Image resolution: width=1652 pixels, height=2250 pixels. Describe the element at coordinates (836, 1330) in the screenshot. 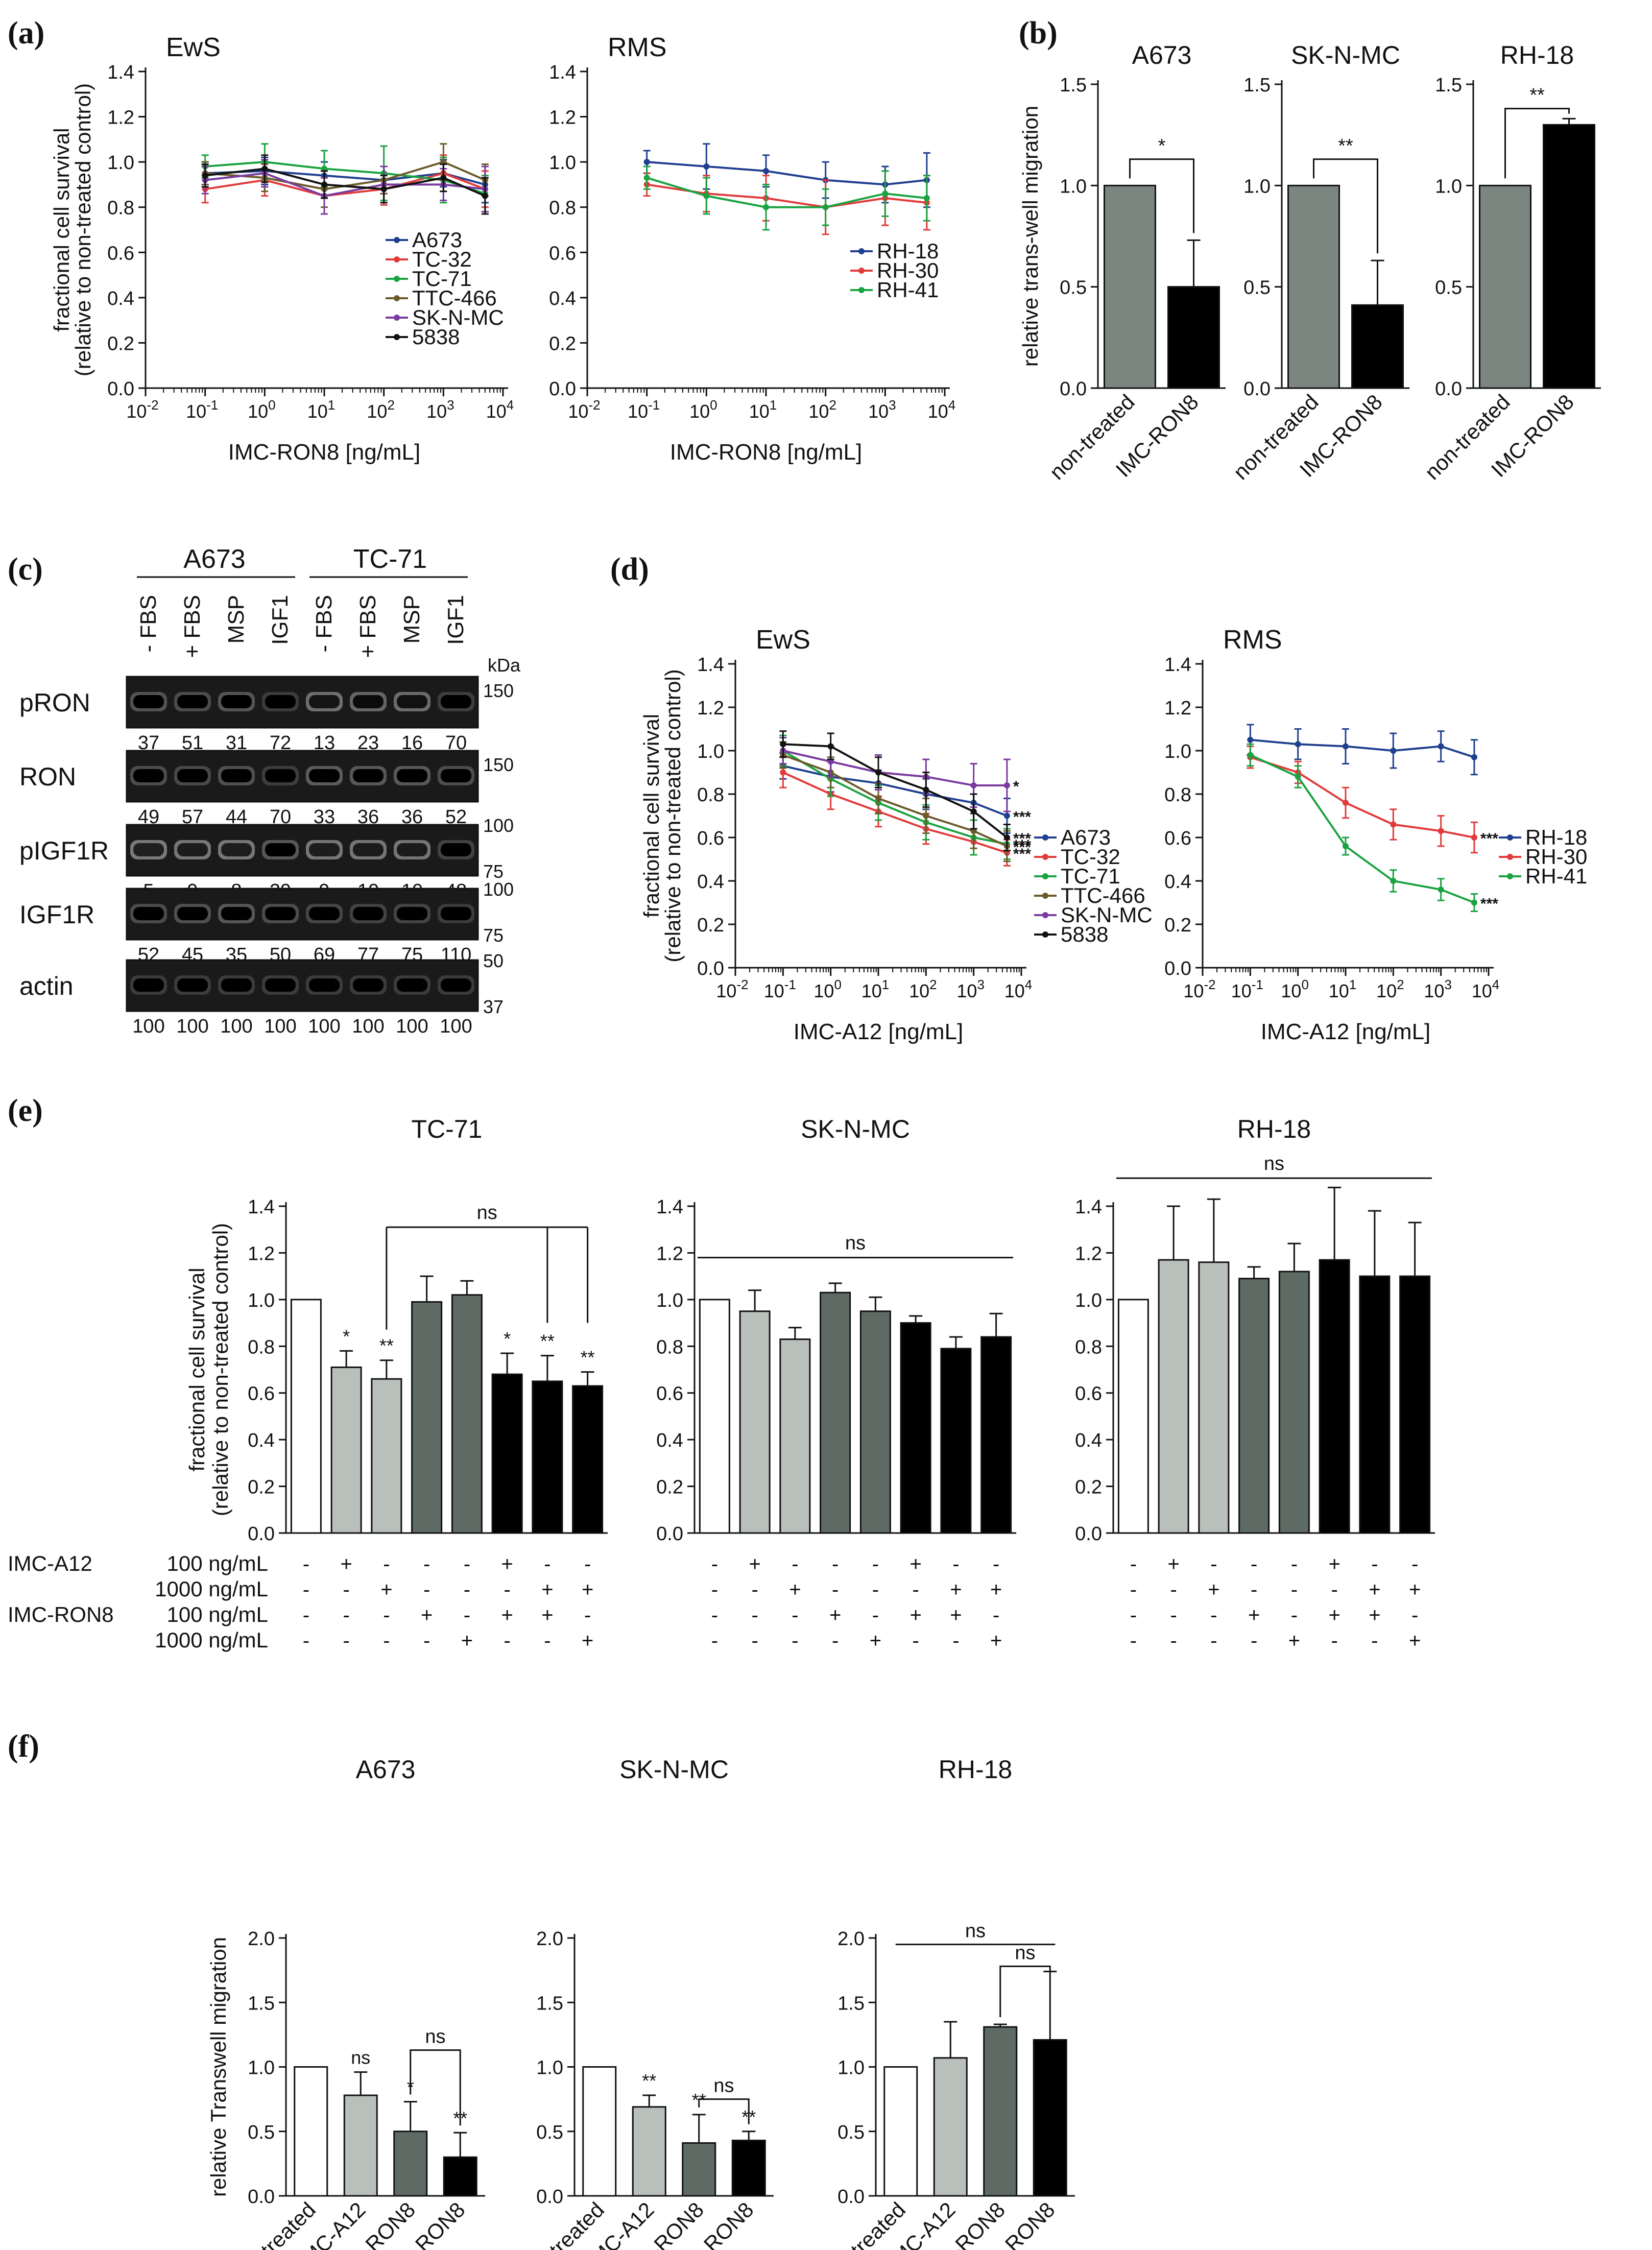

I see `chart-e-sknmc: SK-N-MC 0.0 0.2 0.4 0.6 0.8 1.0 1.2 1.4 ns` at that location.